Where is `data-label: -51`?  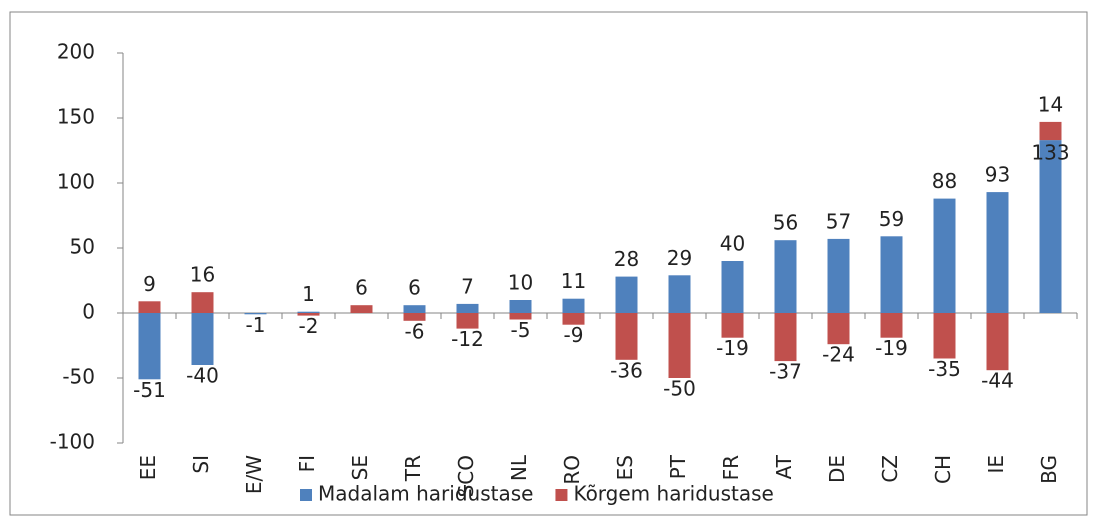 data-label: -51 is located at coordinates (149, 390).